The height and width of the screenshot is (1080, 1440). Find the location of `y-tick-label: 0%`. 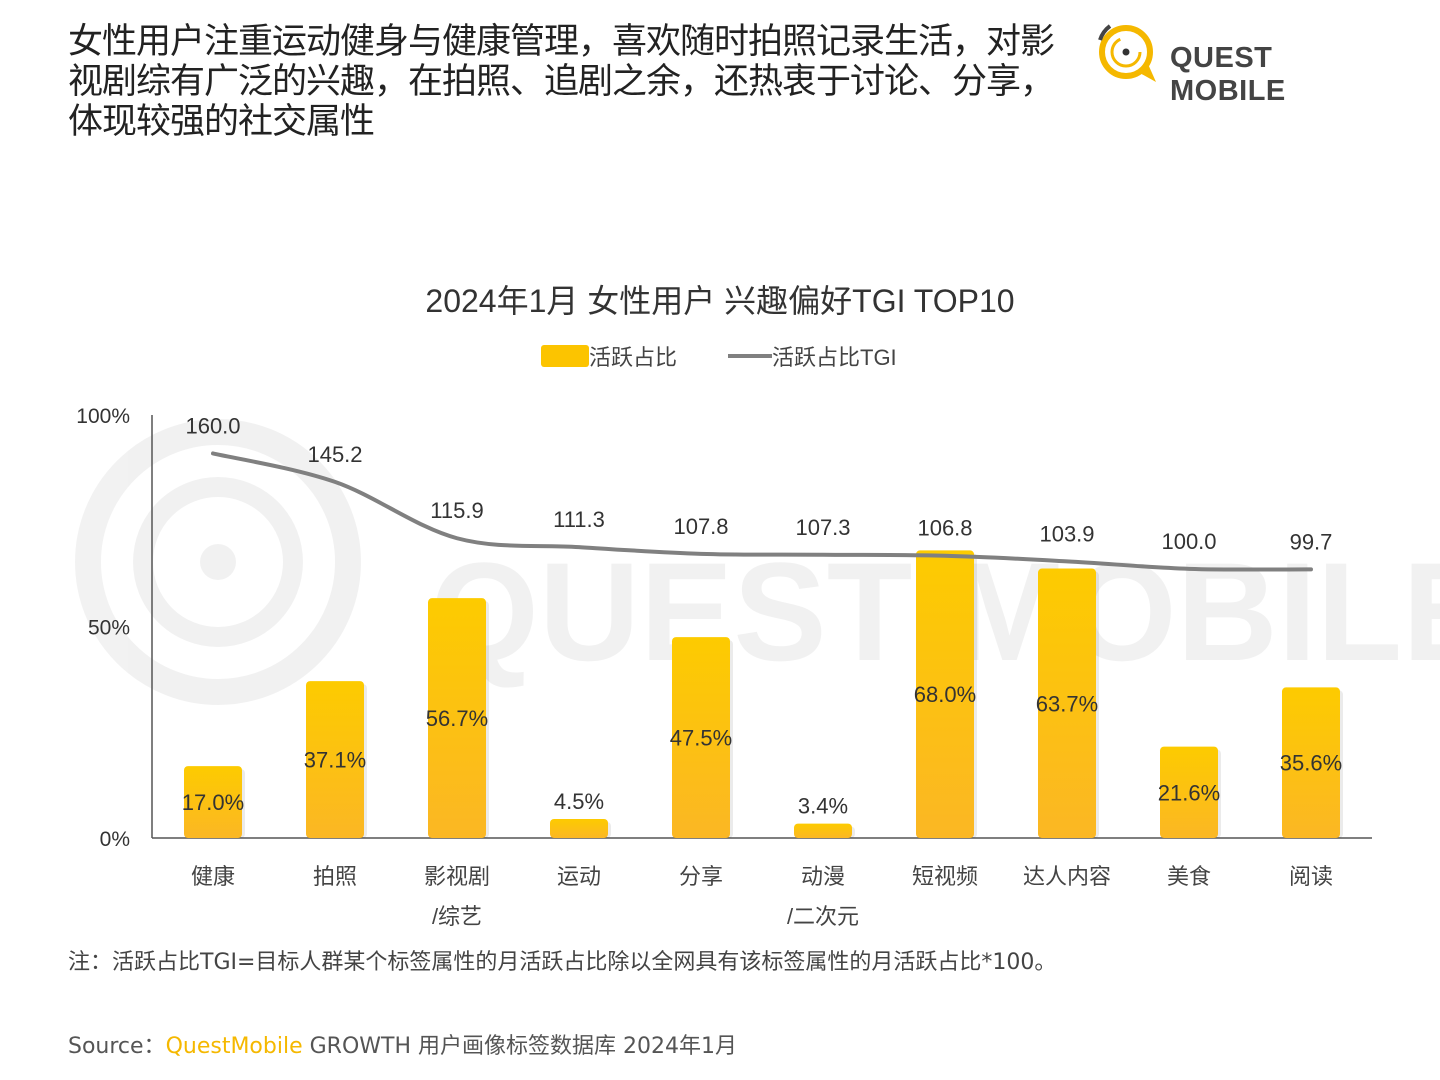

y-tick-label: 0% is located at coordinates (115, 839).